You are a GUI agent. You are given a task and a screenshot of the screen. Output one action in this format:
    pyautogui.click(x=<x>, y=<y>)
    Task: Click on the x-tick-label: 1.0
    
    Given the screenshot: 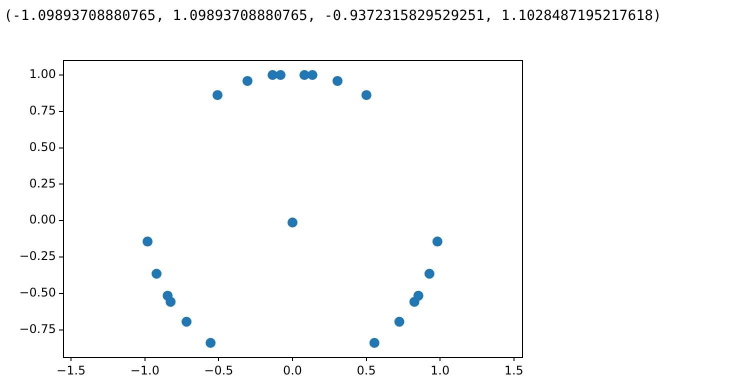 What is the action you would take?
    pyautogui.click(x=440, y=370)
    